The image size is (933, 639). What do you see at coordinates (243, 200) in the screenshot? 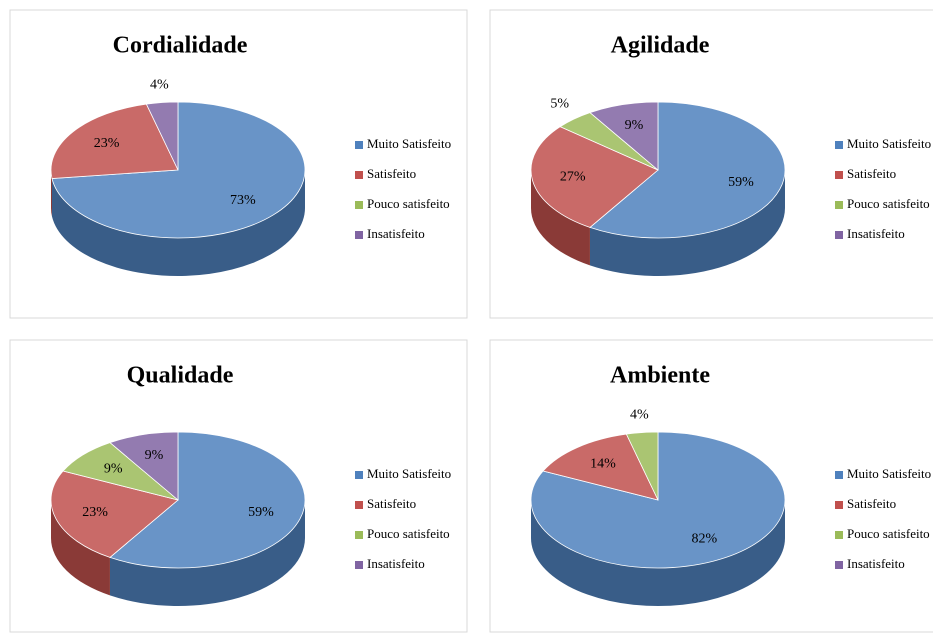
I see `data-label: 73%` at bounding box center [243, 200].